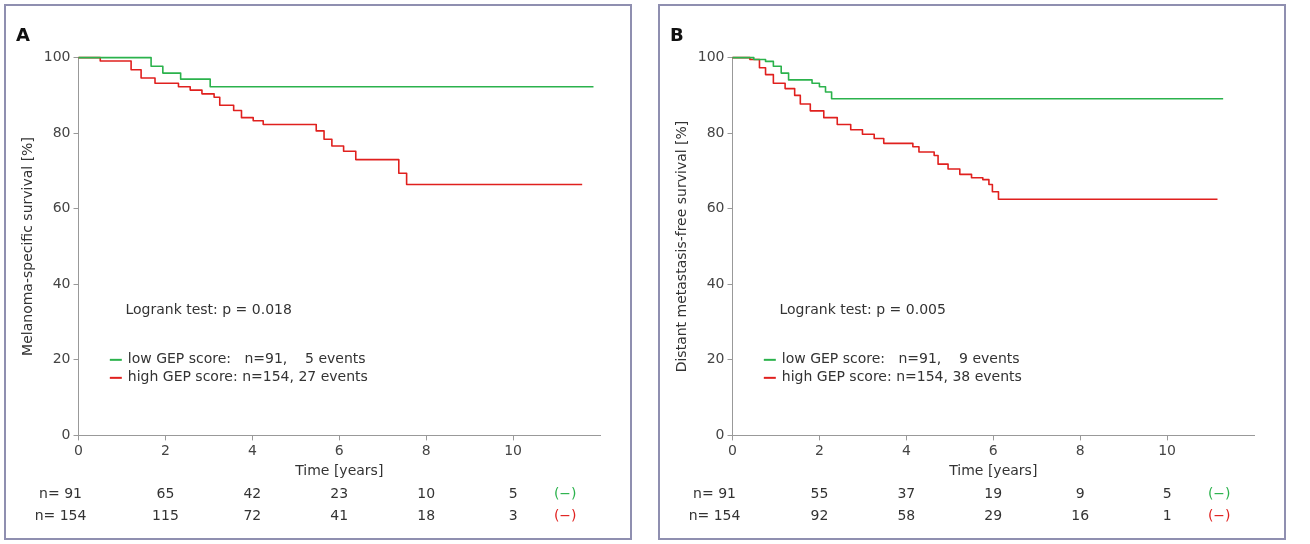 The height and width of the screenshot is (544, 1310). Describe the element at coordinates (208, 309) in the screenshot. I see `annotation: Logrank test: p = 0.018` at that location.